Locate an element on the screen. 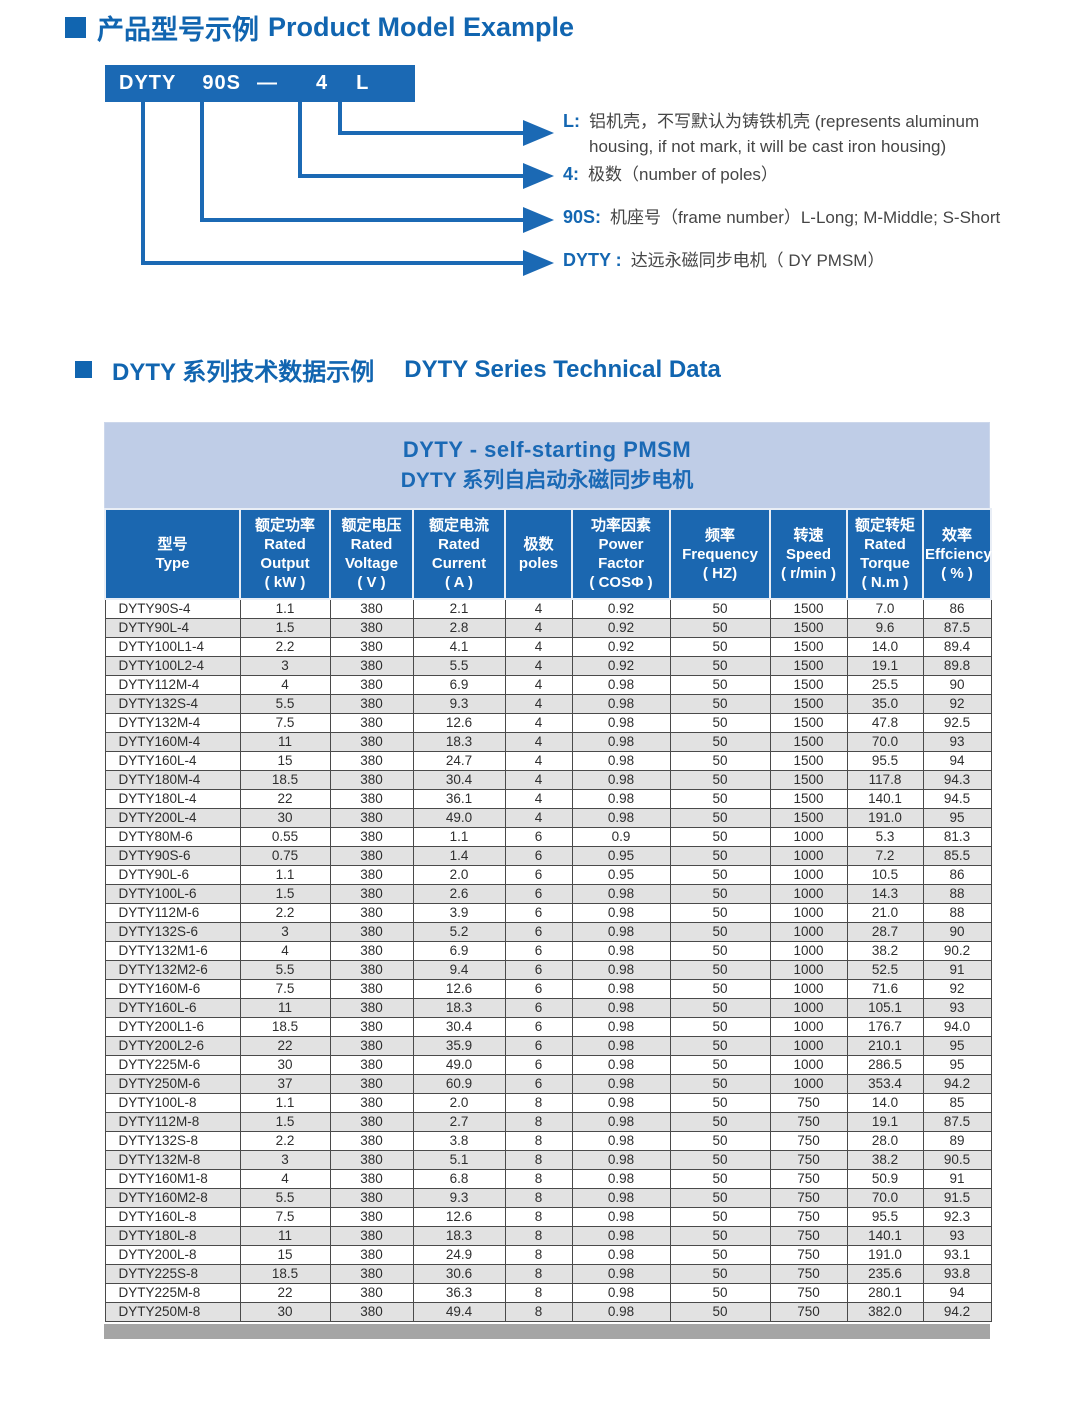 The height and width of the screenshot is (1409, 1090). table-row: DYTY132M-8 3 380 5.1 8 0.98 50 750 38.2 90.5 is located at coordinates (548, 1160).